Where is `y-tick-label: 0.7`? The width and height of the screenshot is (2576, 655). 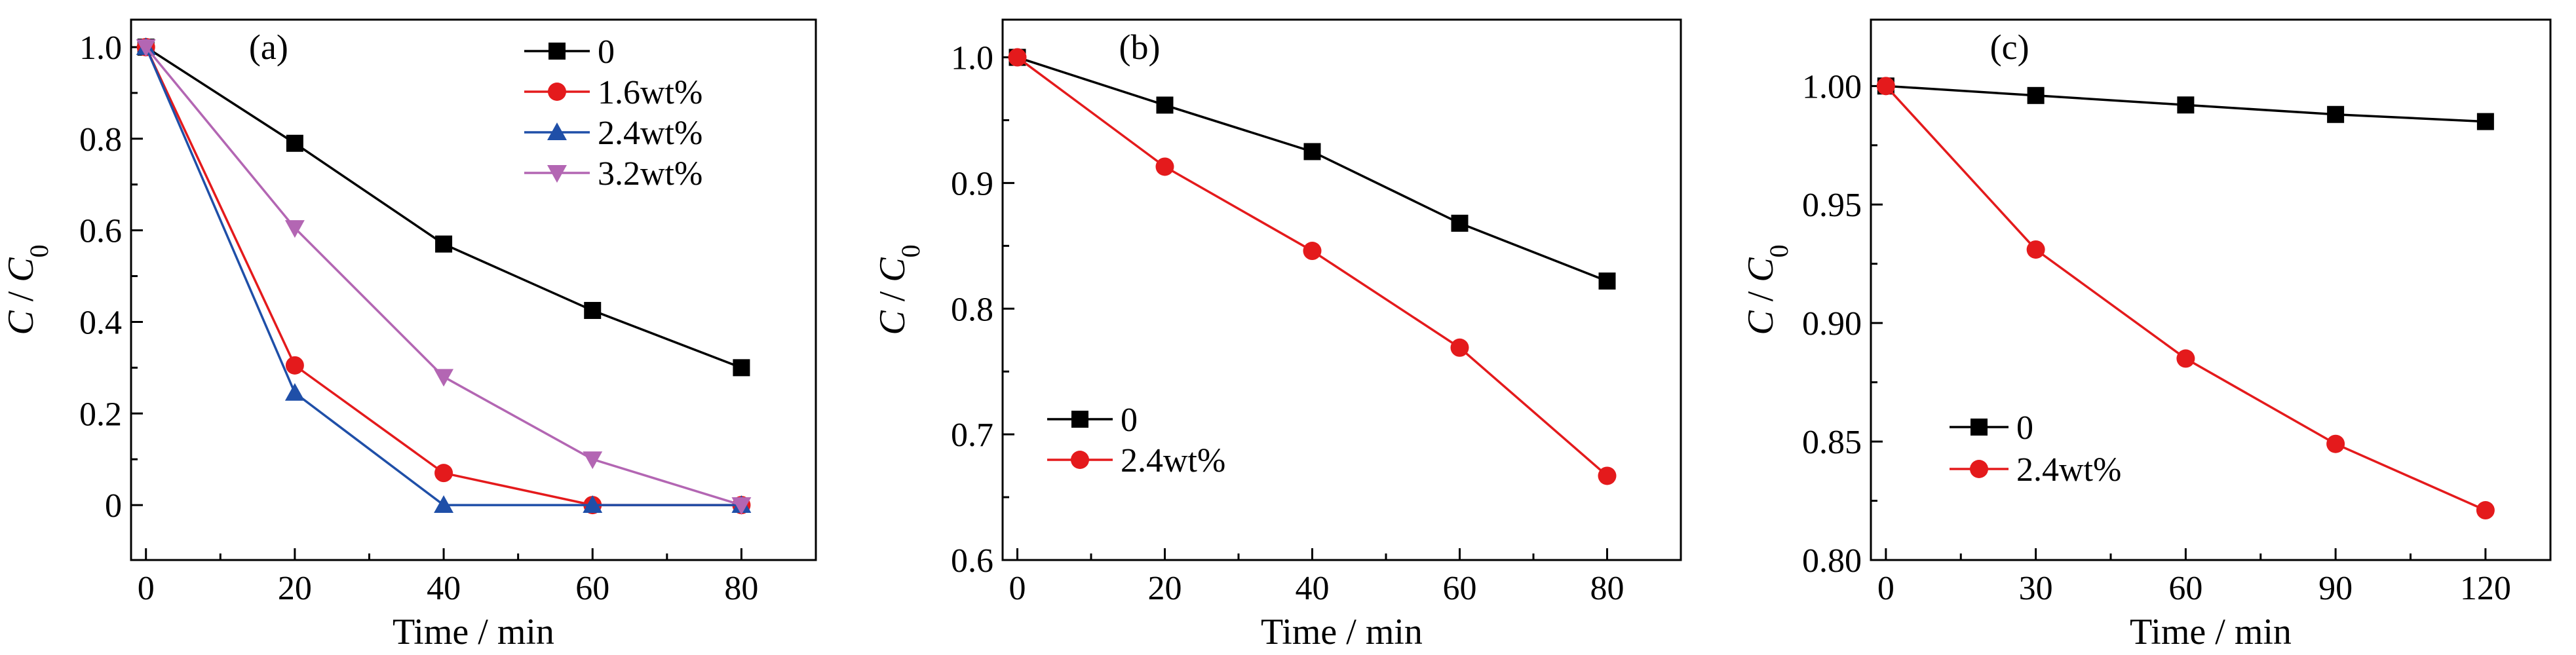 y-tick-label: 0.7 is located at coordinates (972, 435).